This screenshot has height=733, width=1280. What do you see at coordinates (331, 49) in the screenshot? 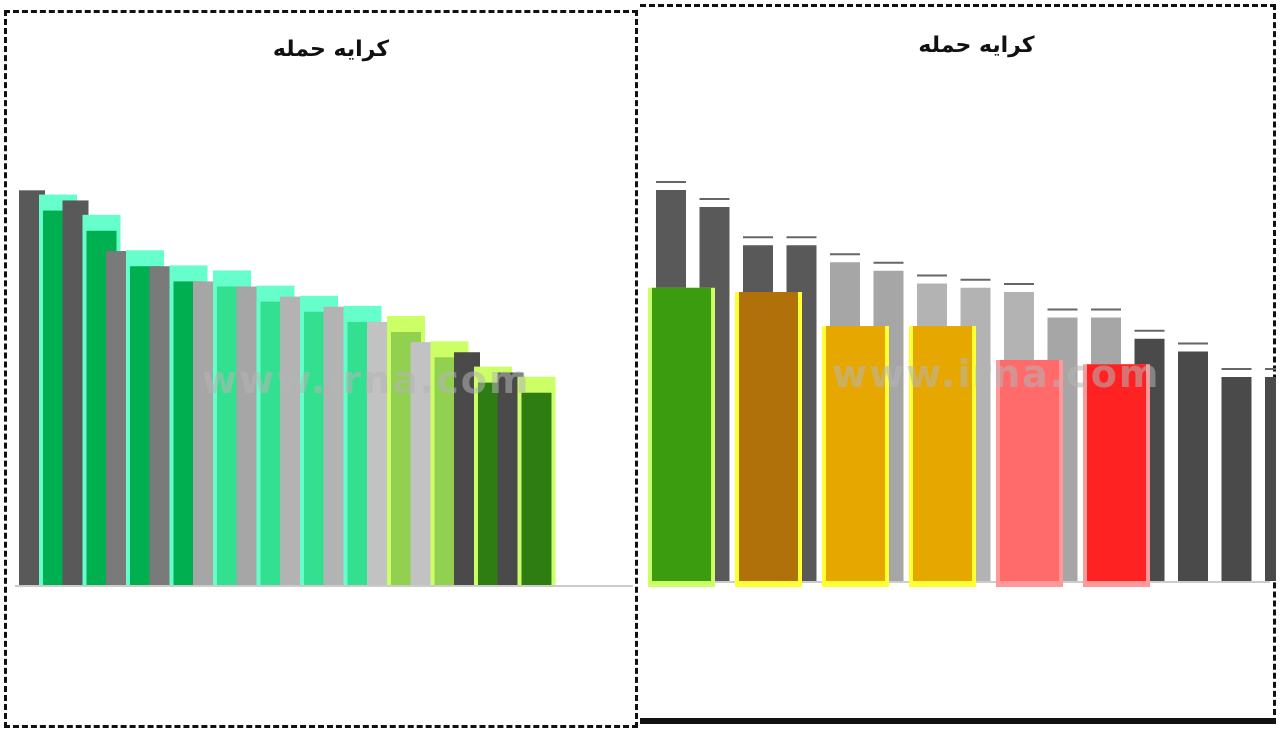
I see `chart-title-left: کرایه حمله` at bounding box center [331, 49].